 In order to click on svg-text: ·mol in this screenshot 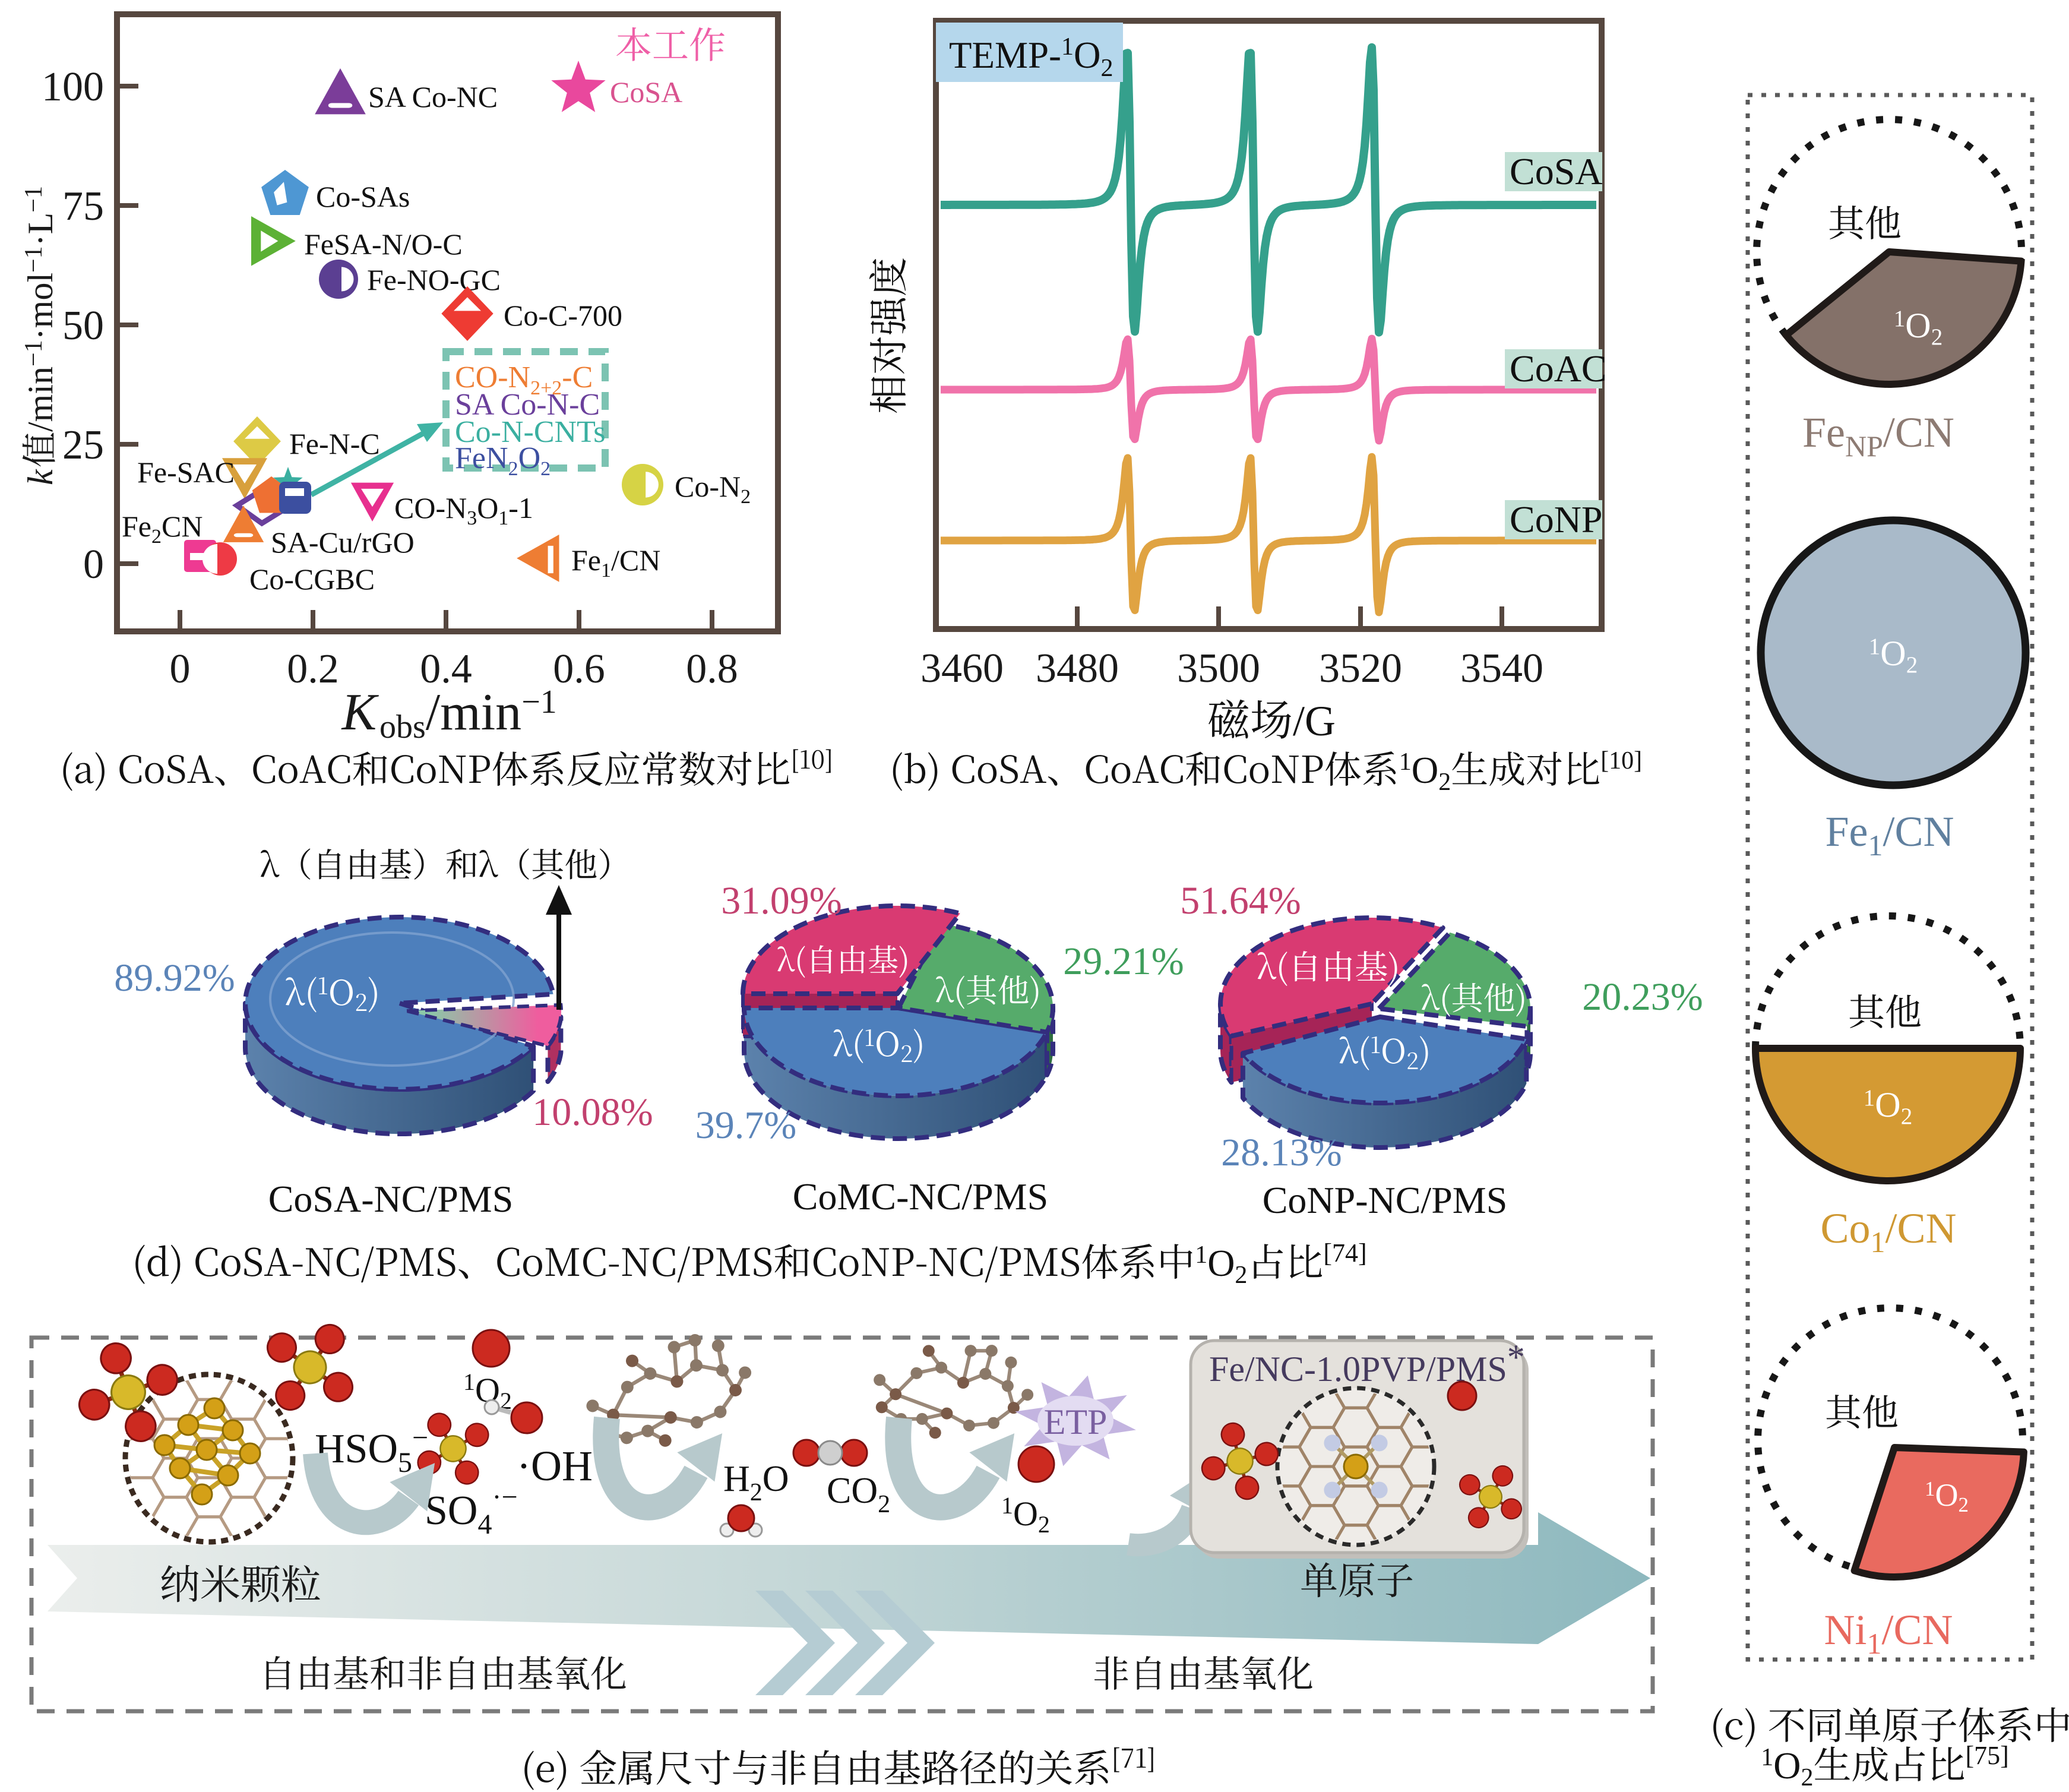, I will do `click(40, 306)`.